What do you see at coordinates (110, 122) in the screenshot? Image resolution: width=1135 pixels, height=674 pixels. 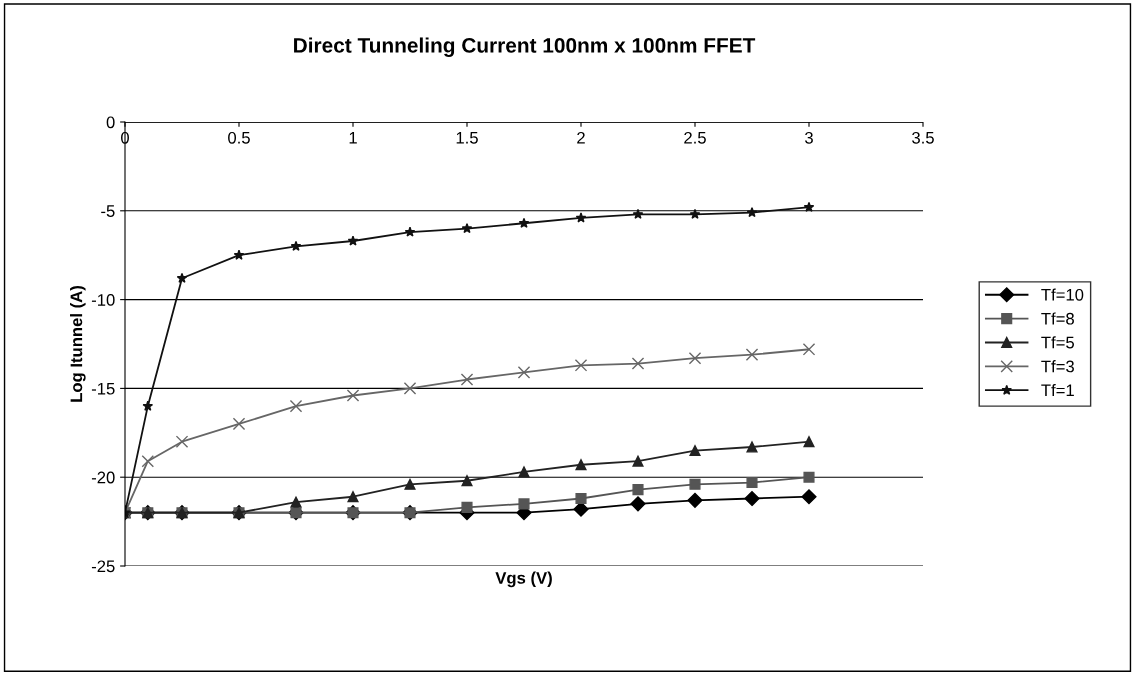 I see `y-tick-label: 0` at bounding box center [110, 122].